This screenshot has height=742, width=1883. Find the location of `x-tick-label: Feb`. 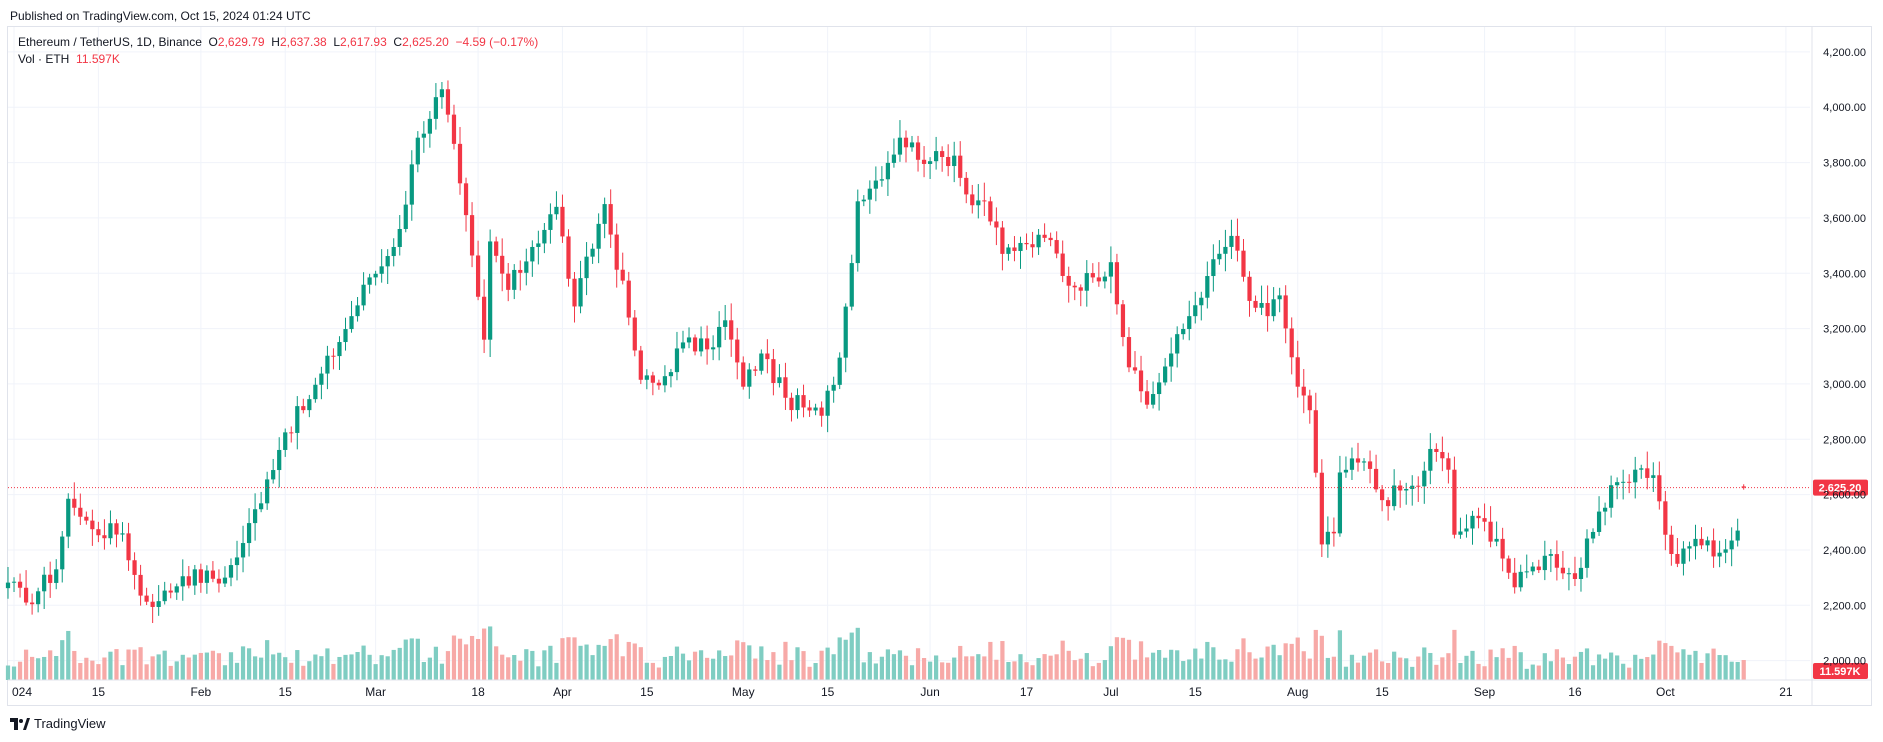

x-tick-label: Feb is located at coordinates (201, 692).